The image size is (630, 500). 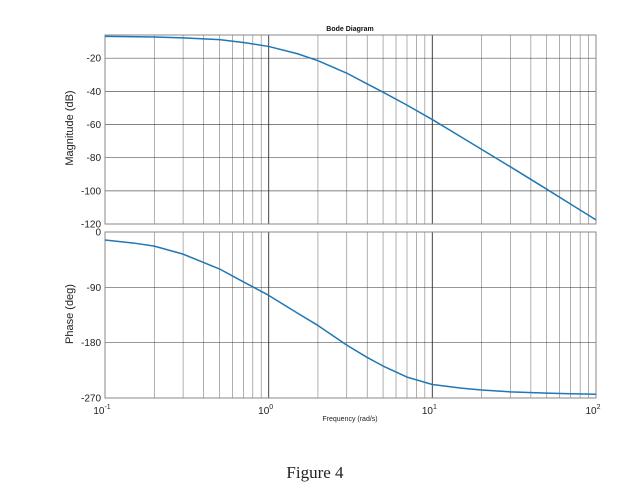 I want to click on y-tick-label: -180, so click(x=91, y=343).